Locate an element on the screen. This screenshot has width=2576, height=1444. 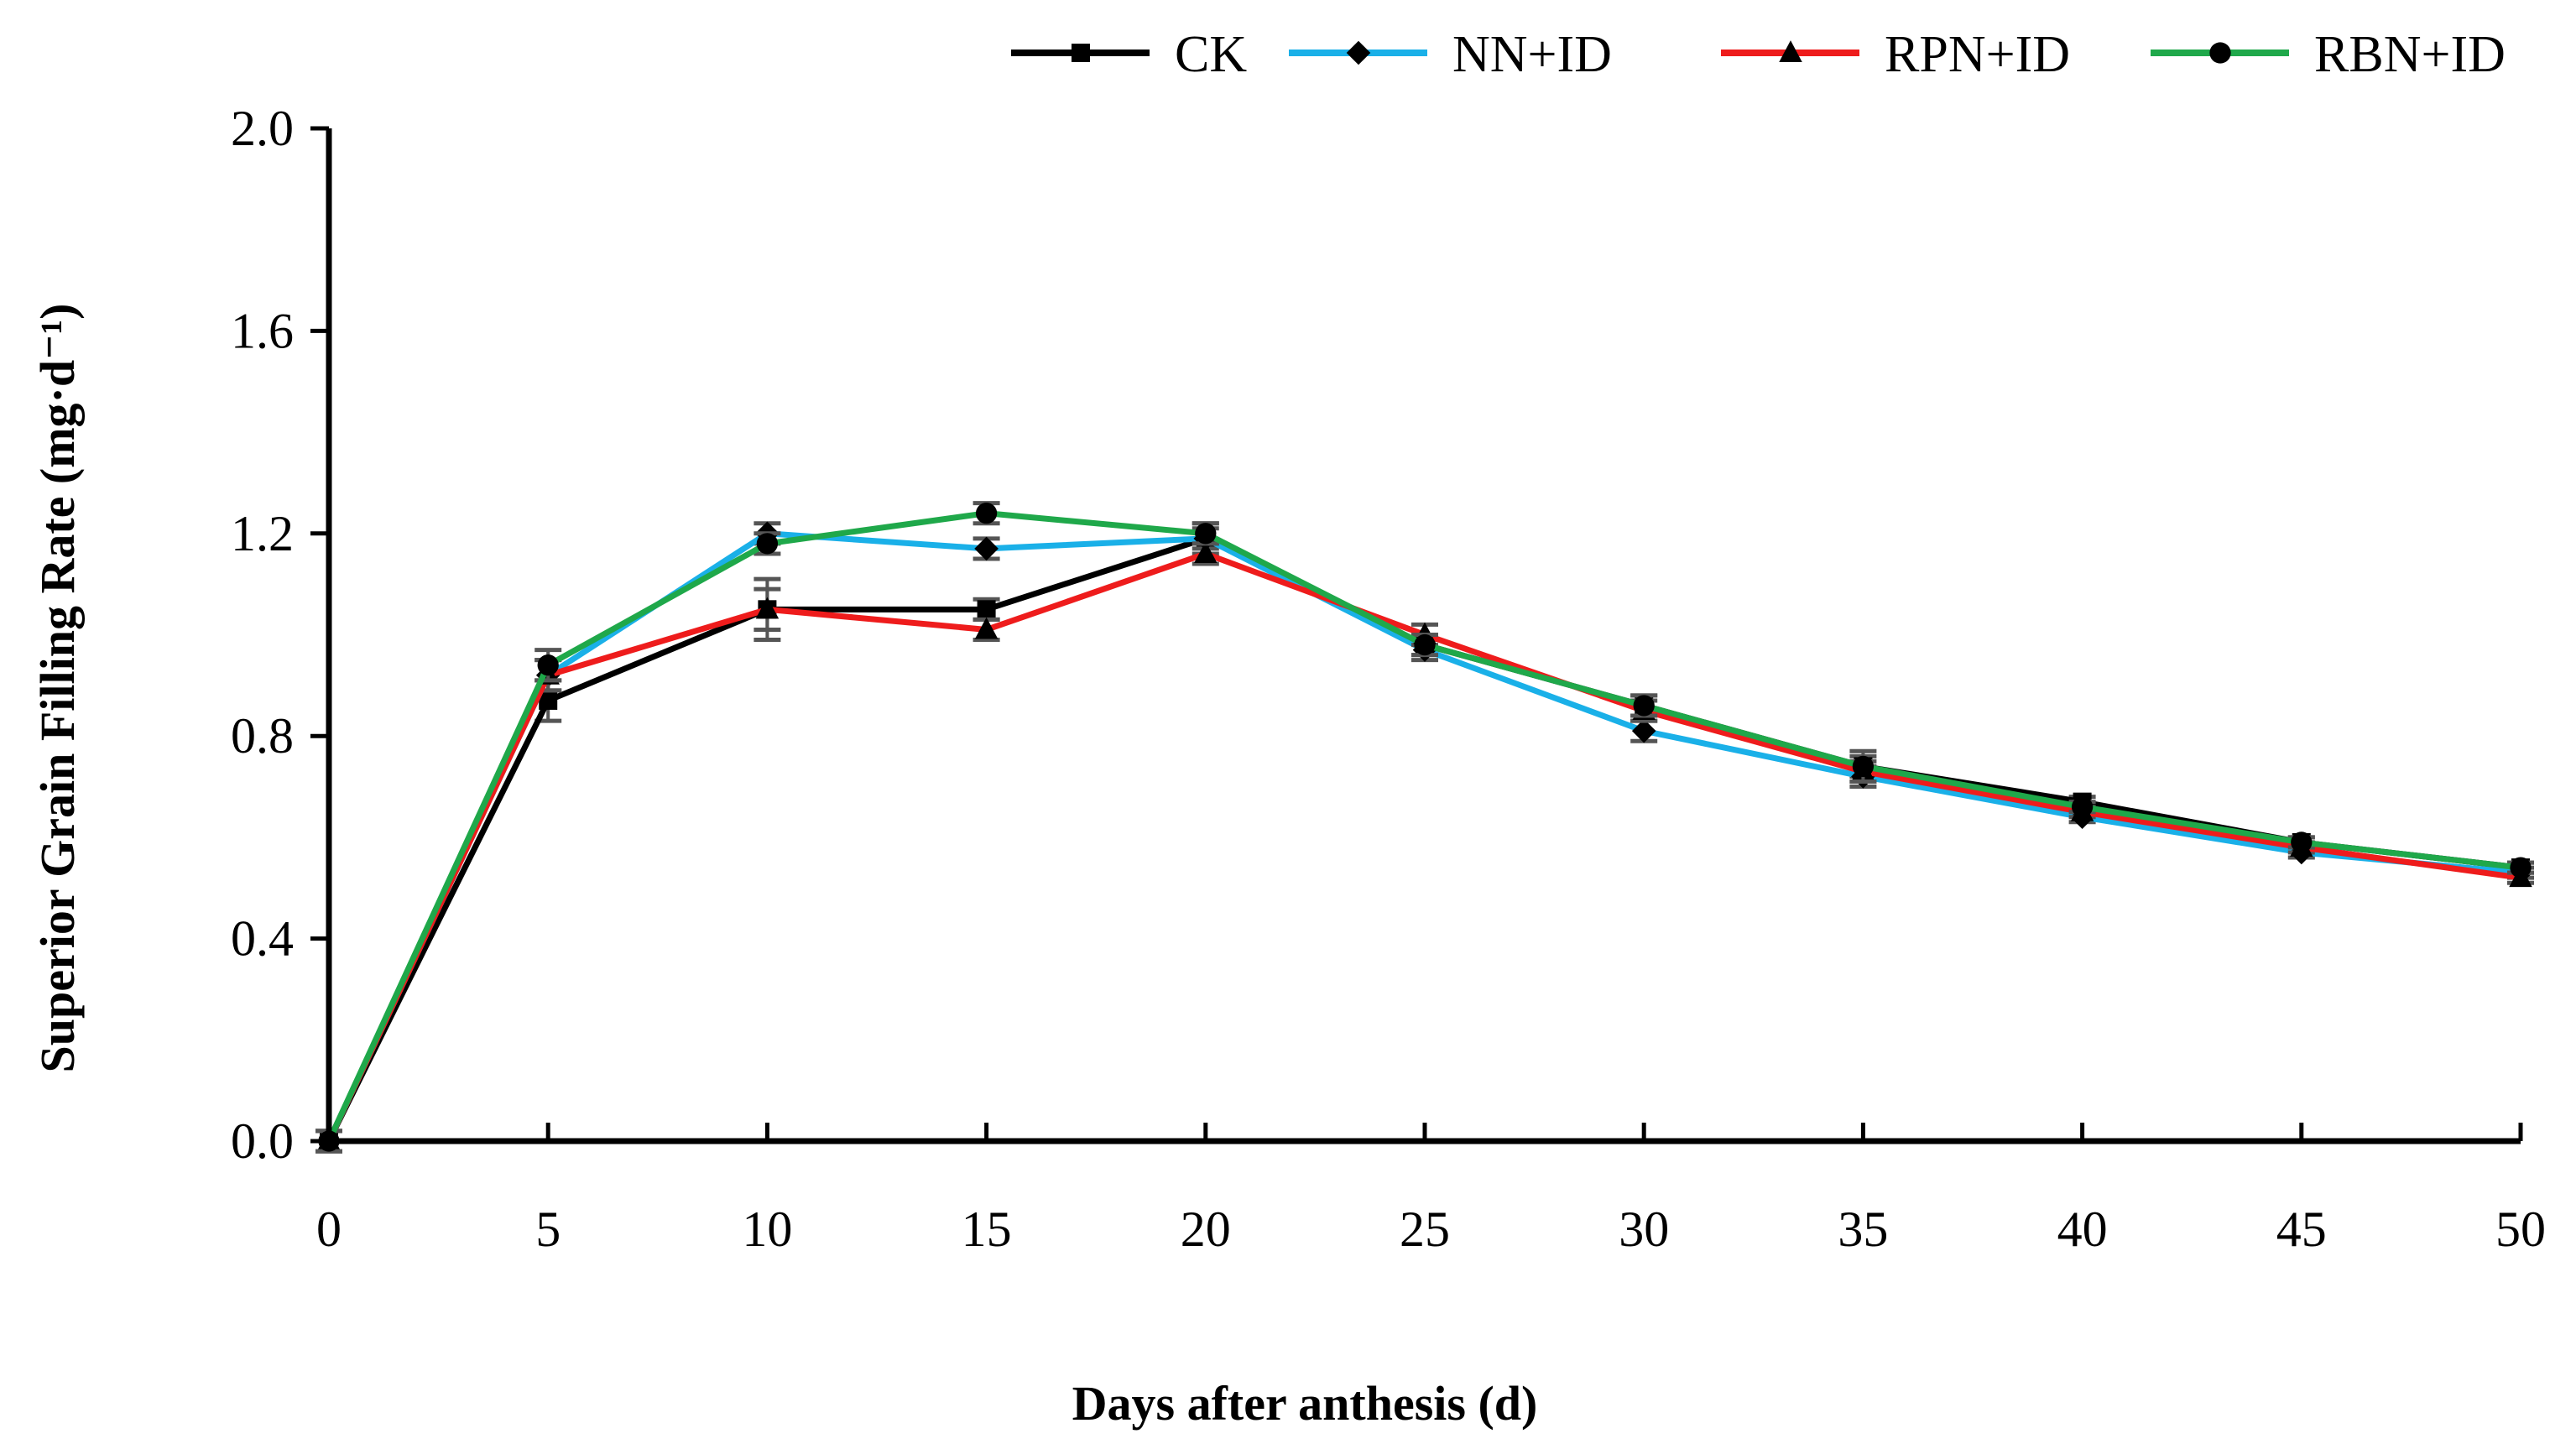
legend-label: NN+ID is located at coordinates (1532, 54).